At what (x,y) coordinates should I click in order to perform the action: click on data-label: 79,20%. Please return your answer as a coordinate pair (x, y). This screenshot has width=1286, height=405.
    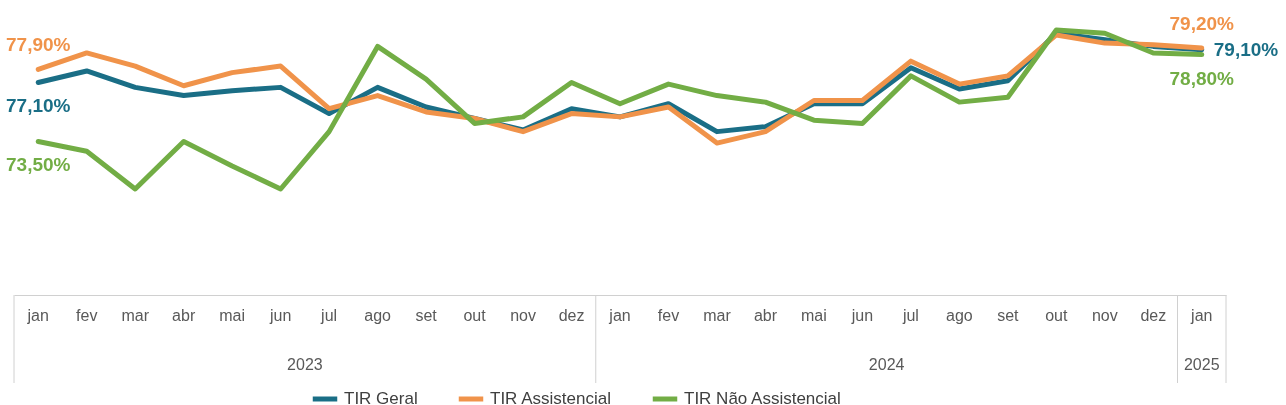
    Looking at the image, I should click on (1202, 24).